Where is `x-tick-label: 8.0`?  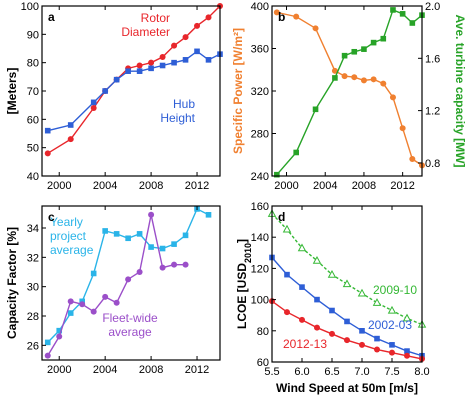
x-tick-label: 8.0 is located at coordinates (421, 372).